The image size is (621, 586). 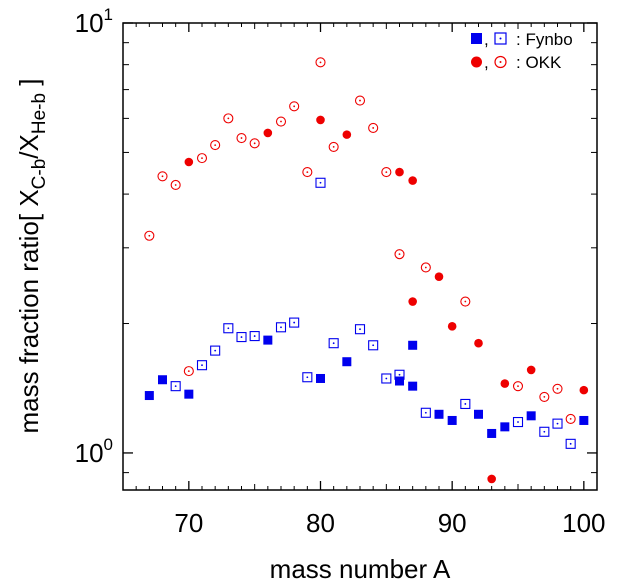 I want to click on y-axis-label: mass fraction ratio[ XC-b/XHe-b ], so click(x=32, y=255).